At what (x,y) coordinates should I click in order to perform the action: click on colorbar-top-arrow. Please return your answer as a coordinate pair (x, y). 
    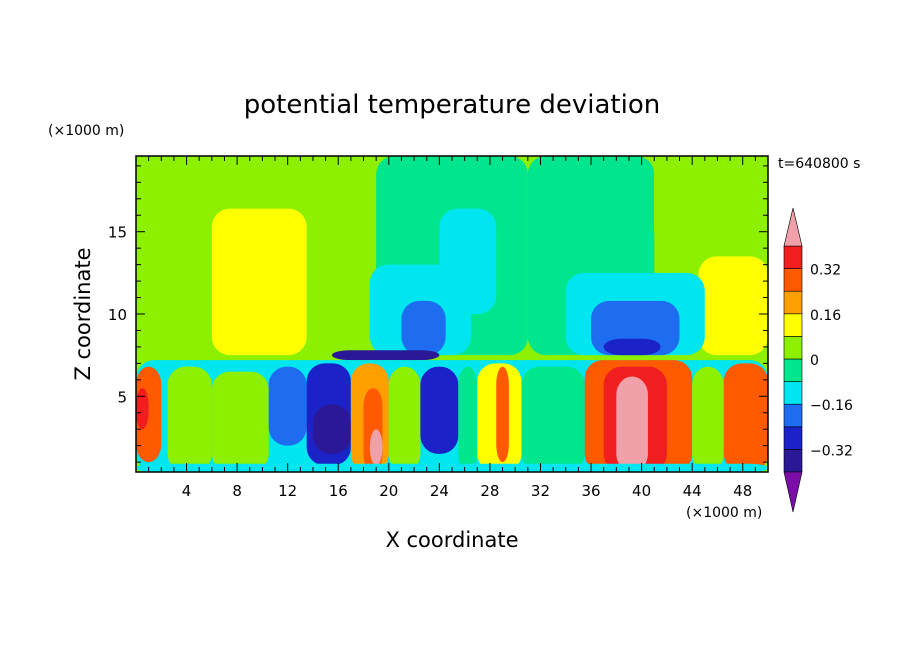
    Looking at the image, I should click on (793, 227).